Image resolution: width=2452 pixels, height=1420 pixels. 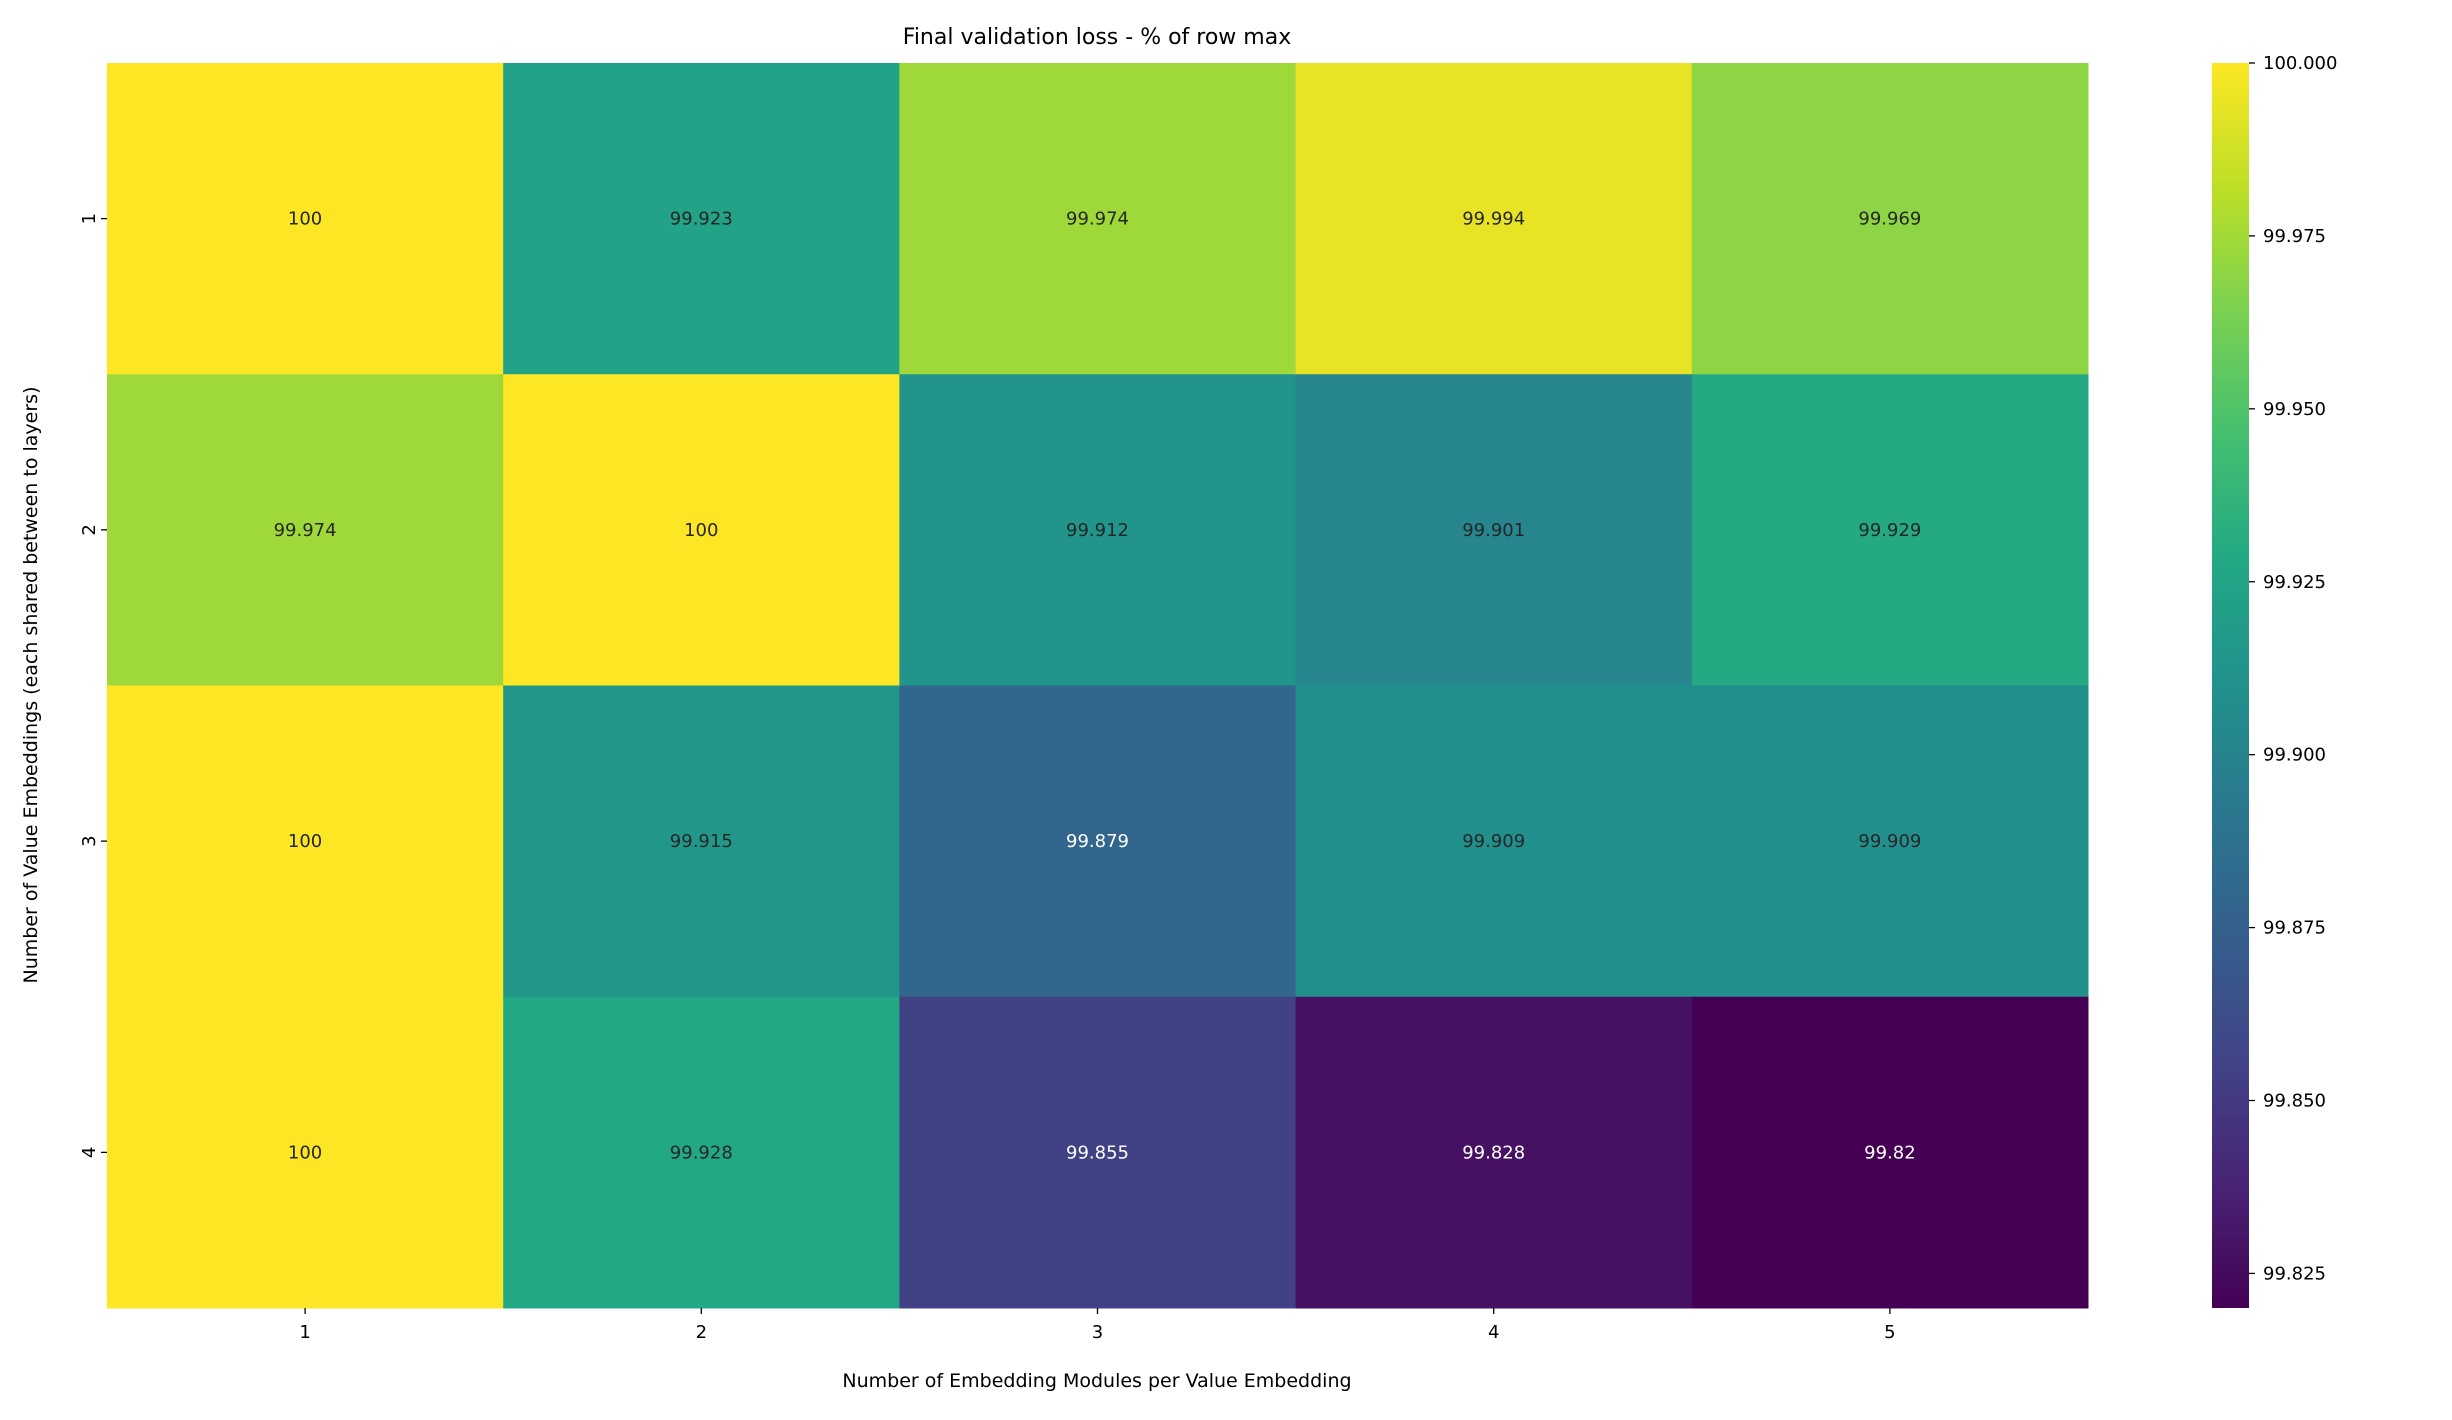 I want to click on cell-annotation: 99.855, so click(x=1097, y=1152).